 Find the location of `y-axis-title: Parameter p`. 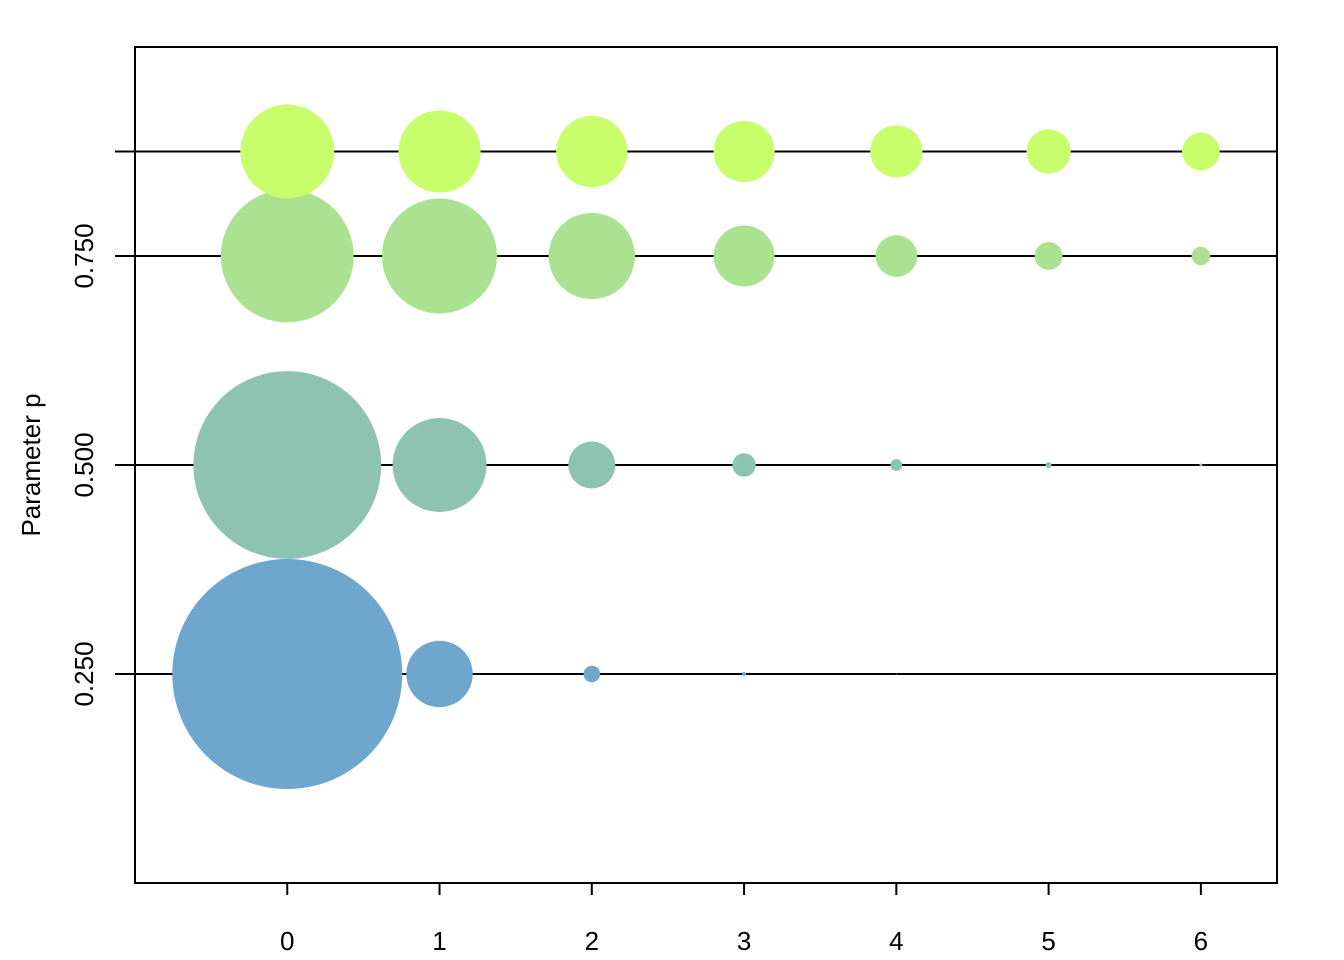

y-axis-title: Parameter p is located at coordinates (31, 464).